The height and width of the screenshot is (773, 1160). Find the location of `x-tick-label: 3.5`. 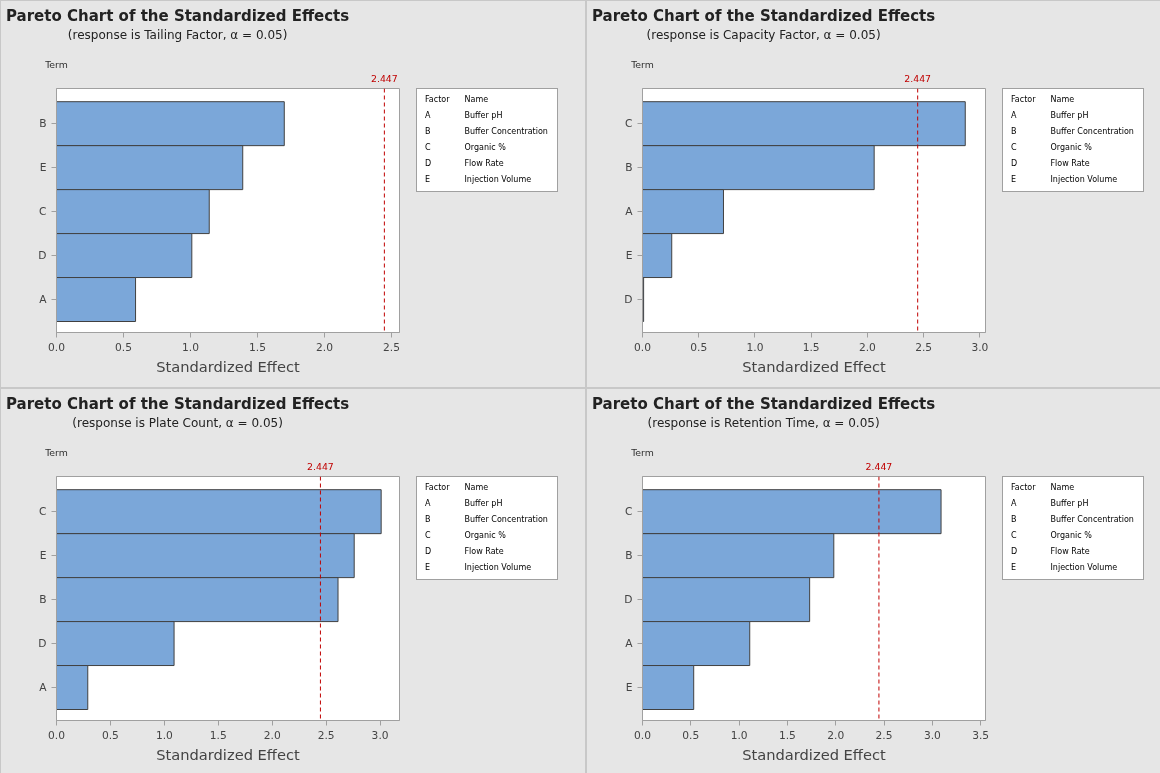

x-tick-label: 3.5 is located at coordinates (981, 735).